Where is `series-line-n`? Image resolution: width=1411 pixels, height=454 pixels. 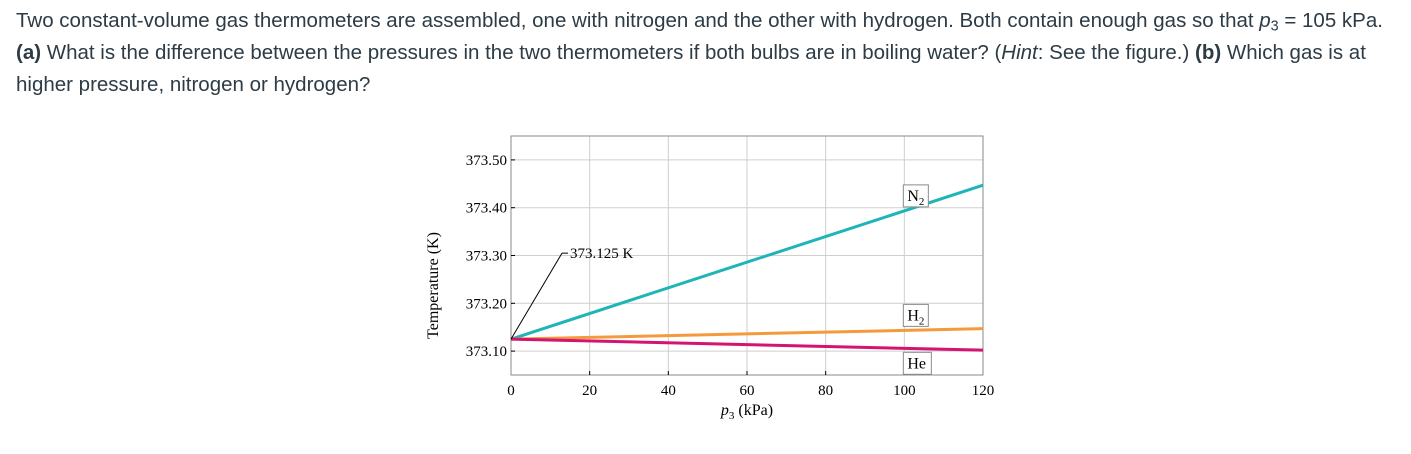
series-line-n is located at coordinates (747, 262).